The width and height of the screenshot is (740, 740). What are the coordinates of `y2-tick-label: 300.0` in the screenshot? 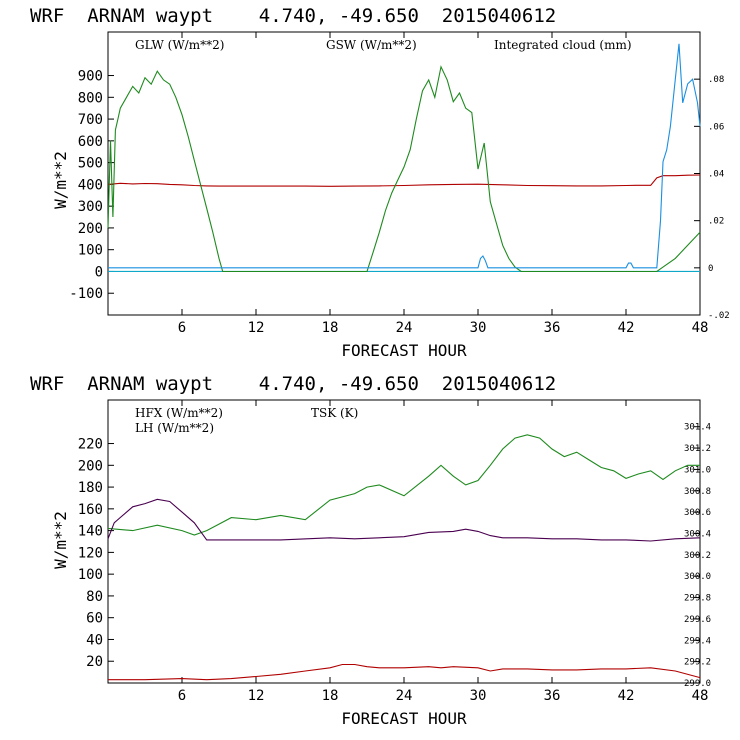 It's located at (697, 577).